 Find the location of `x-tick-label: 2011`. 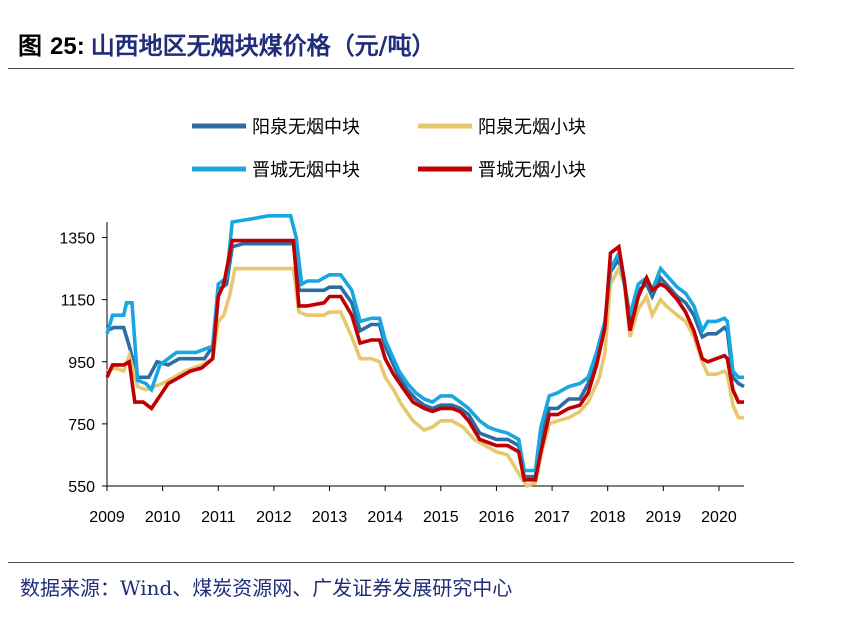

x-tick-label: 2011 is located at coordinates (218, 517).